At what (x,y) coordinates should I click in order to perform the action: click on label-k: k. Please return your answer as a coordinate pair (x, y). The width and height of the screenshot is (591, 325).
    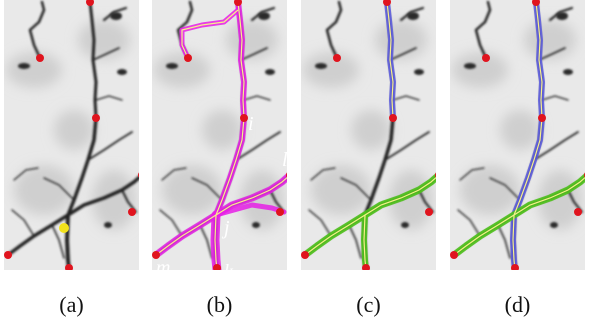
    Looking at the image, I should click on (229, 265).